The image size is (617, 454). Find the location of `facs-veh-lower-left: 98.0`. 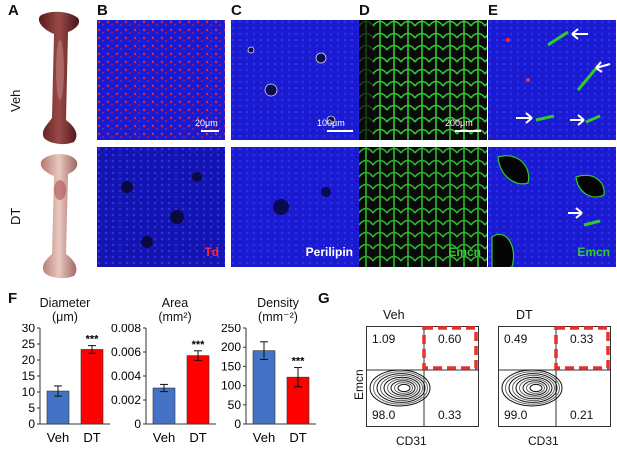

facs-veh-lower-left: 98.0 is located at coordinates (384, 415).